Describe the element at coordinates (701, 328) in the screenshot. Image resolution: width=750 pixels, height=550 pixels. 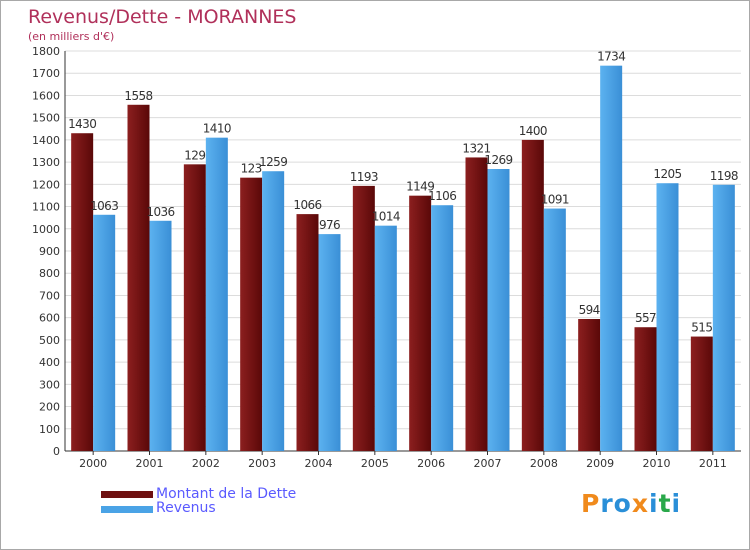
I see `data-label-dette-2011: 515` at that location.